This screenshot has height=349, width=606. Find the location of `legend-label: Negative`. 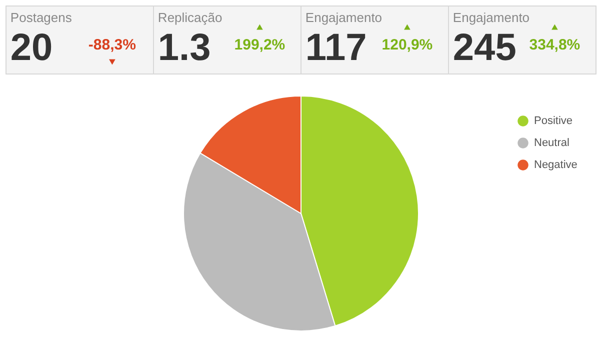

legend-label: Negative is located at coordinates (556, 165).